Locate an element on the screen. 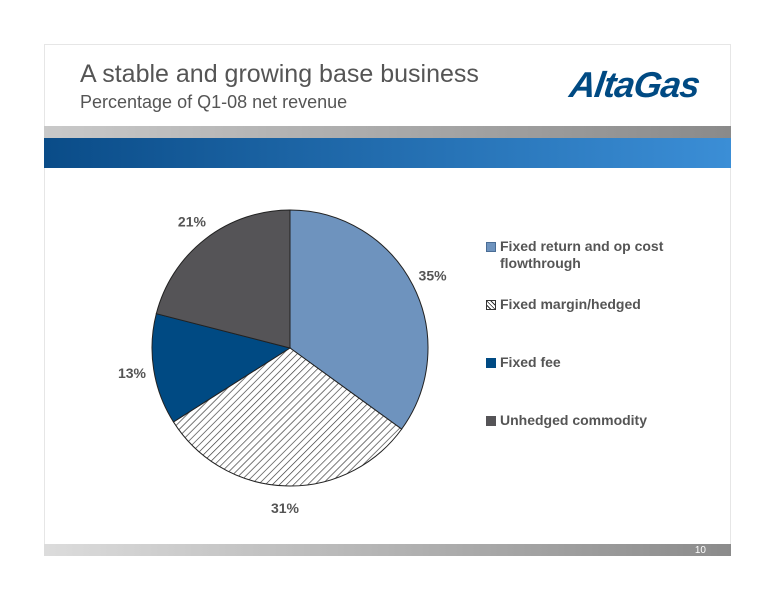 Image resolution: width=776 pixels, height=600 pixels. legend-item-unhedged: Unhedged commodity is located at coordinates (583, 420).